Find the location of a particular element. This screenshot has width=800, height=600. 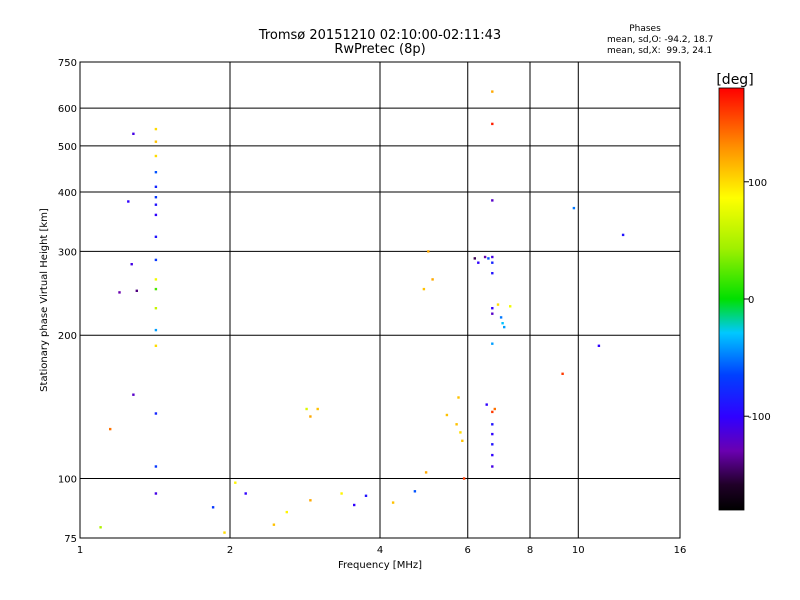

chart-subtitle: RwPretec (8p) is located at coordinates (379, 49).